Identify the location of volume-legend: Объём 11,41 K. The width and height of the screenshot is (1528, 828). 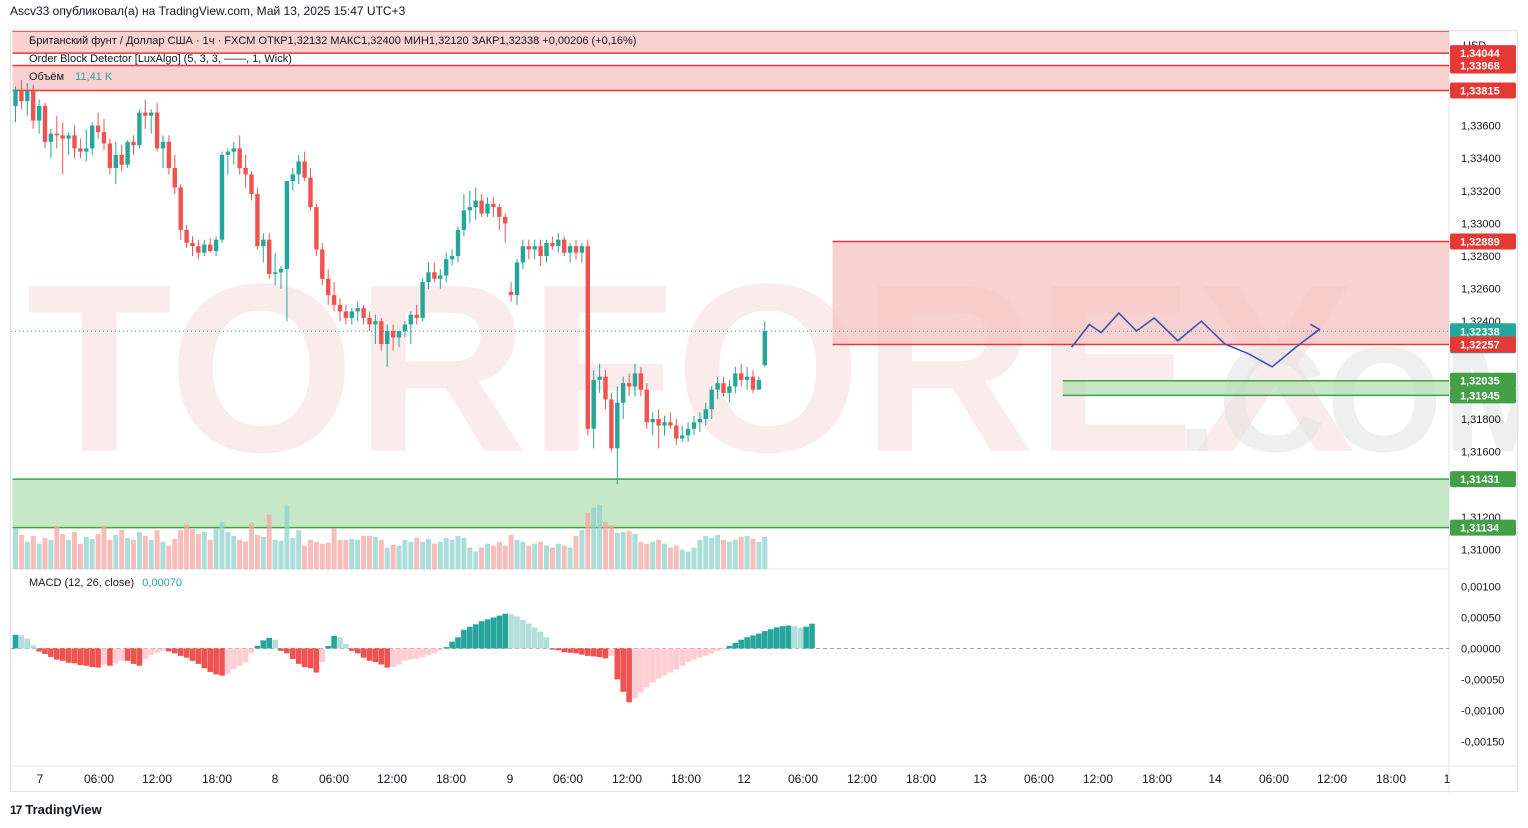
(70, 77).